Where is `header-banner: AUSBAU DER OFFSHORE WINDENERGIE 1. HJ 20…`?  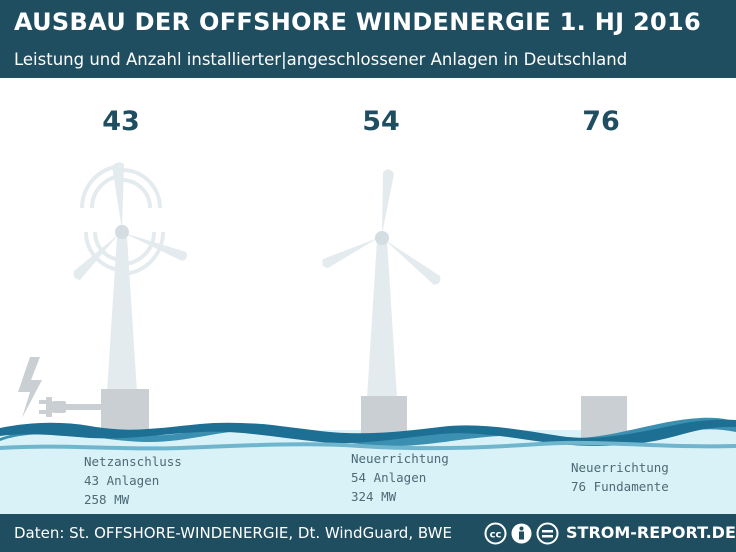 header-banner: AUSBAU DER OFFSHORE WINDENERGIE 1. HJ 20… is located at coordinates (368, 39).